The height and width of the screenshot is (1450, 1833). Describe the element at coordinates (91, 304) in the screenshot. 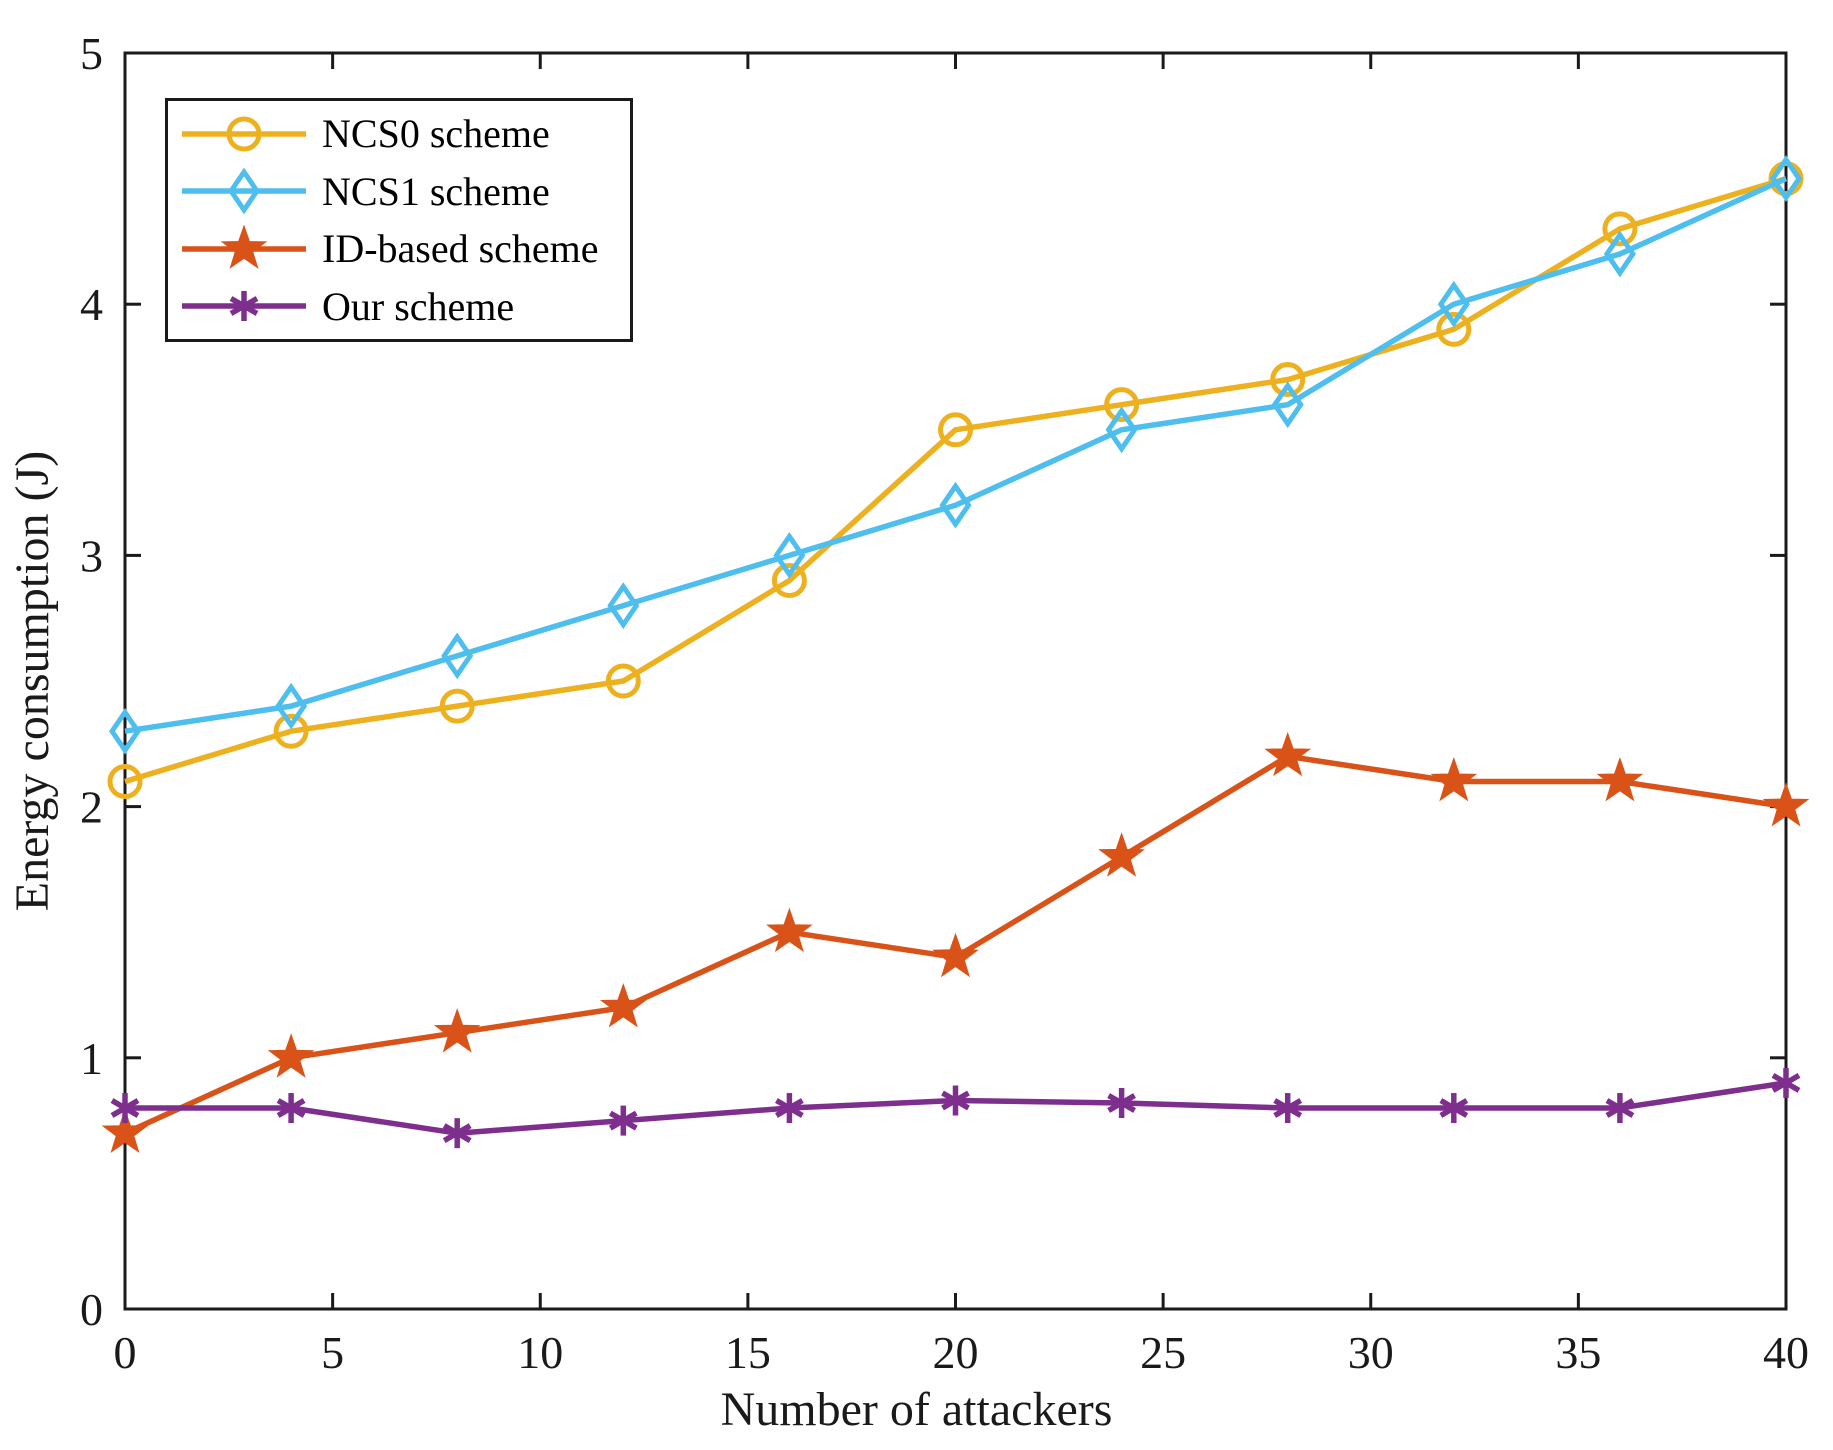

I see `y-tick-label: 4` at that location.